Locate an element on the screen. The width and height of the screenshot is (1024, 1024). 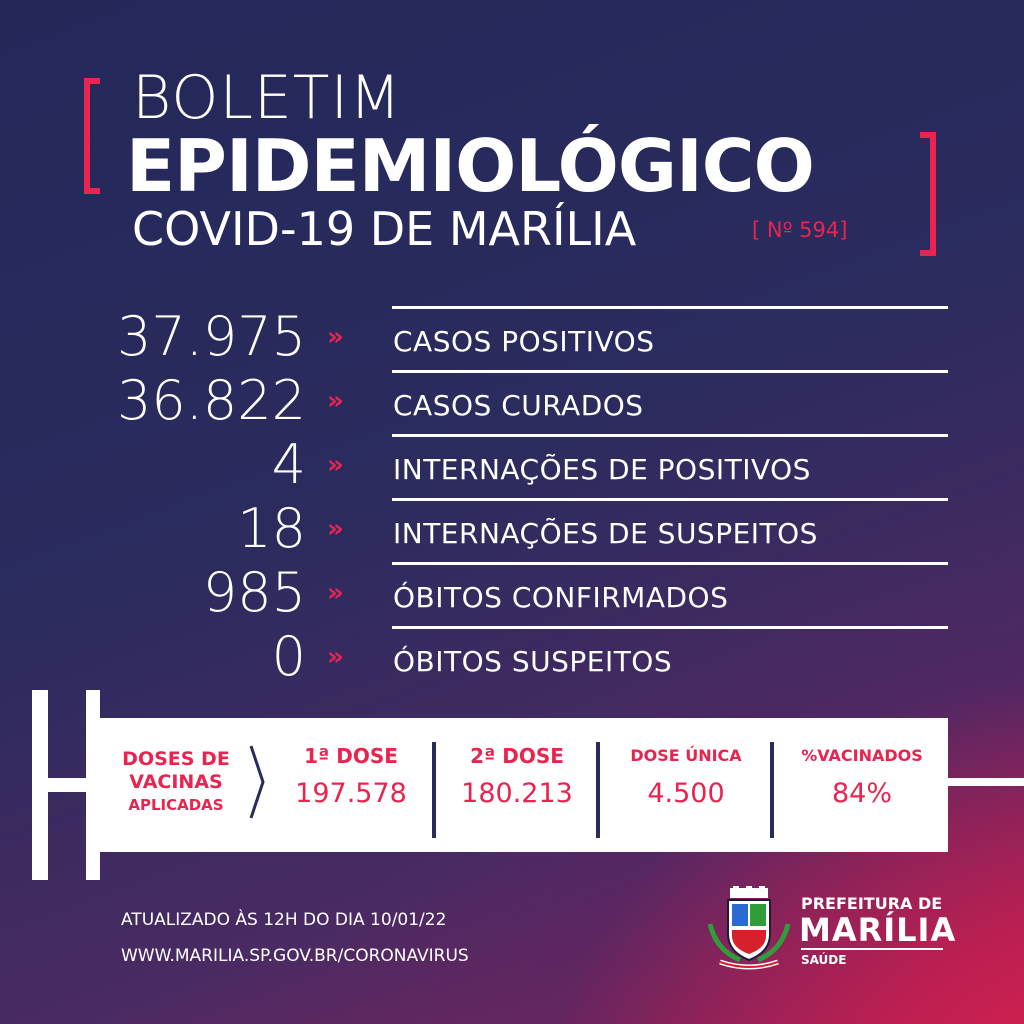
stat-row-deaths-suspect: 0 » ÓBITOS SUSPEITOS is located at coordinates (512, 658).